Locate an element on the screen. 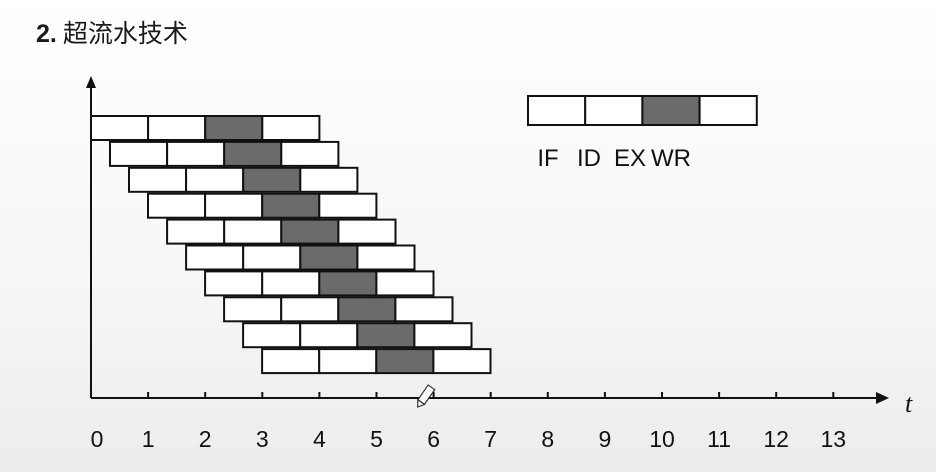 Image resolution: width=936 pixels, height=472 pixels. tick-label: 10 is located at coordinates (662, 439).